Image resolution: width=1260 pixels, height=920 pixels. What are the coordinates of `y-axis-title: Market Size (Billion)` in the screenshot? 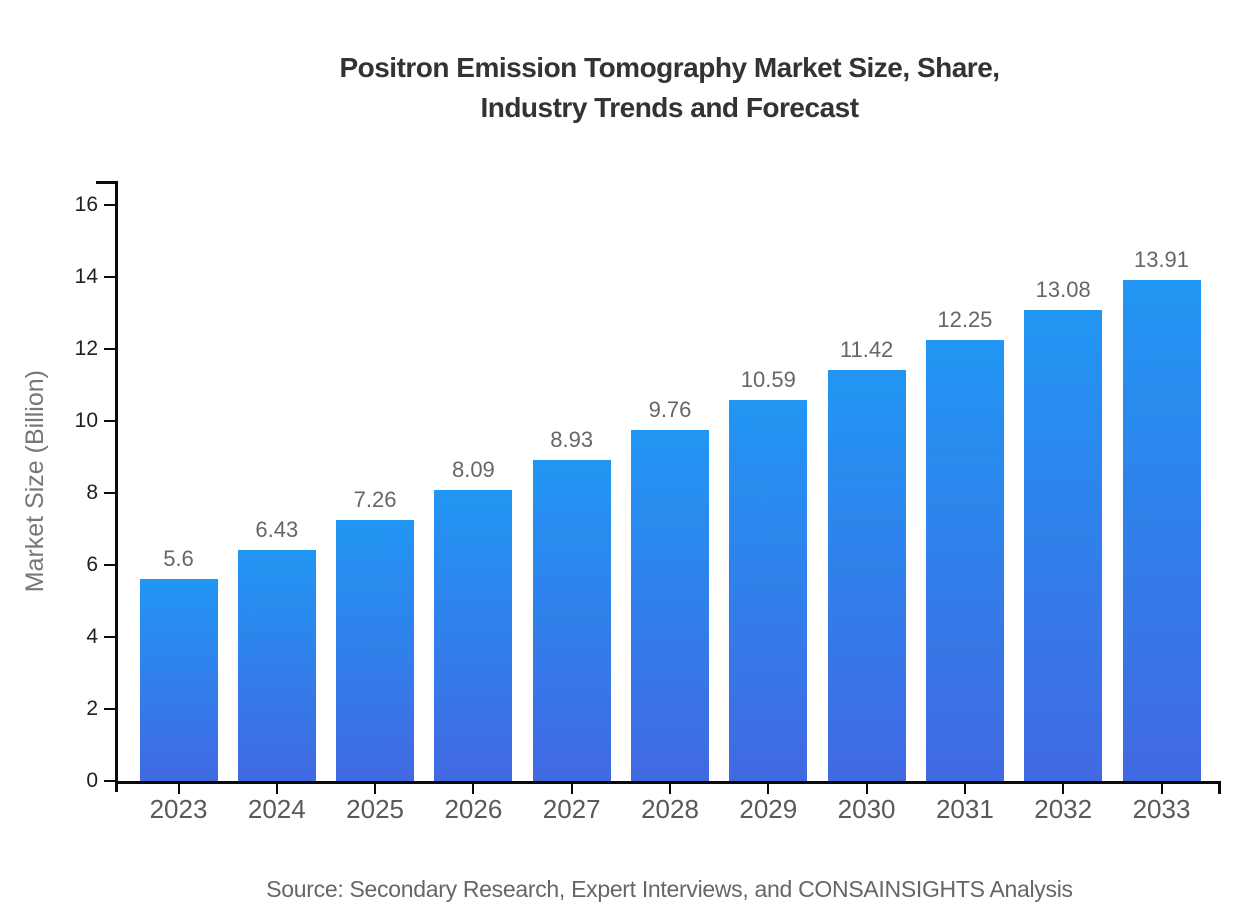 It's located at (35, 481).